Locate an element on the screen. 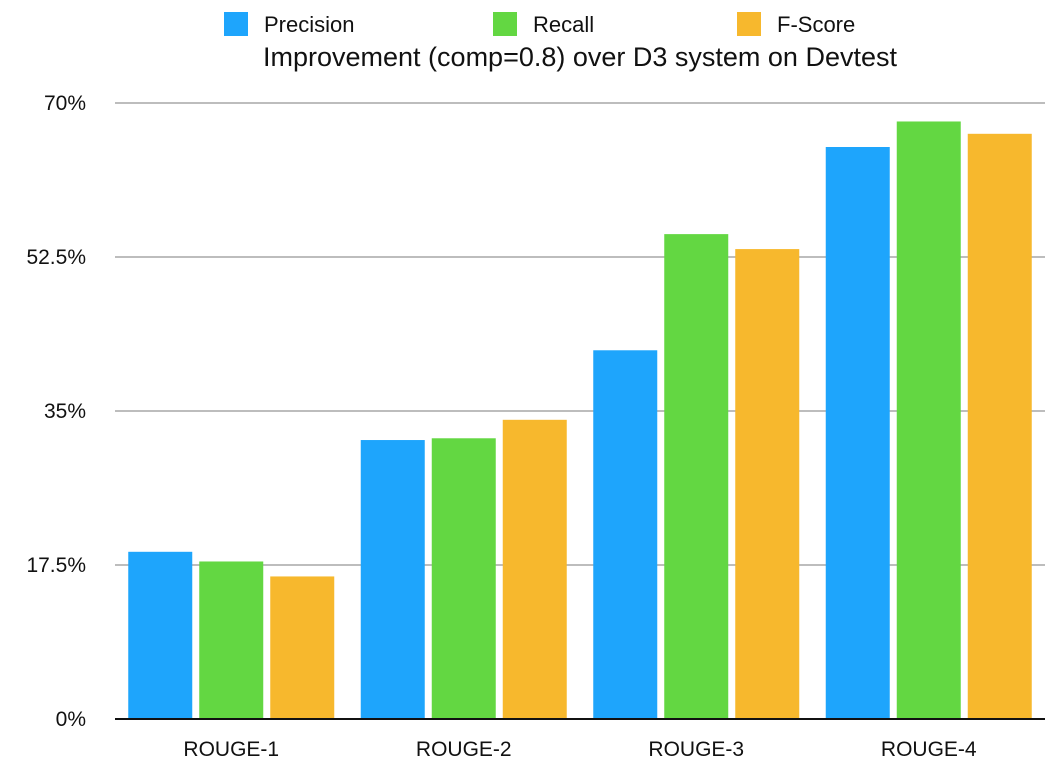  x-tick-label: ROUGE-3 is located at coordinates (696, 749).